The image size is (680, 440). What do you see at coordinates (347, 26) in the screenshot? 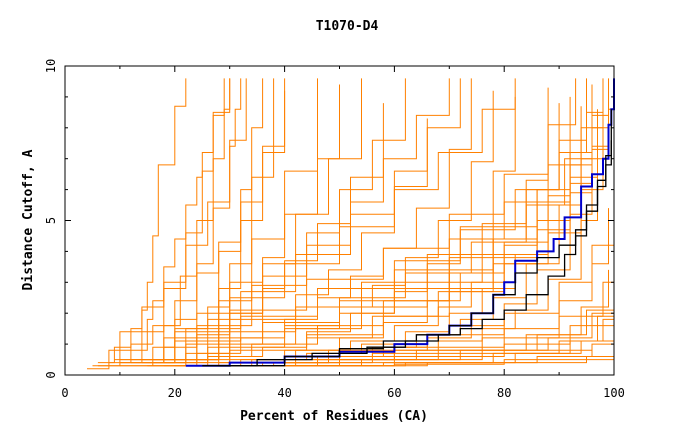
I see `chart-title: T1070-D4` at bounding box center [347, 26].